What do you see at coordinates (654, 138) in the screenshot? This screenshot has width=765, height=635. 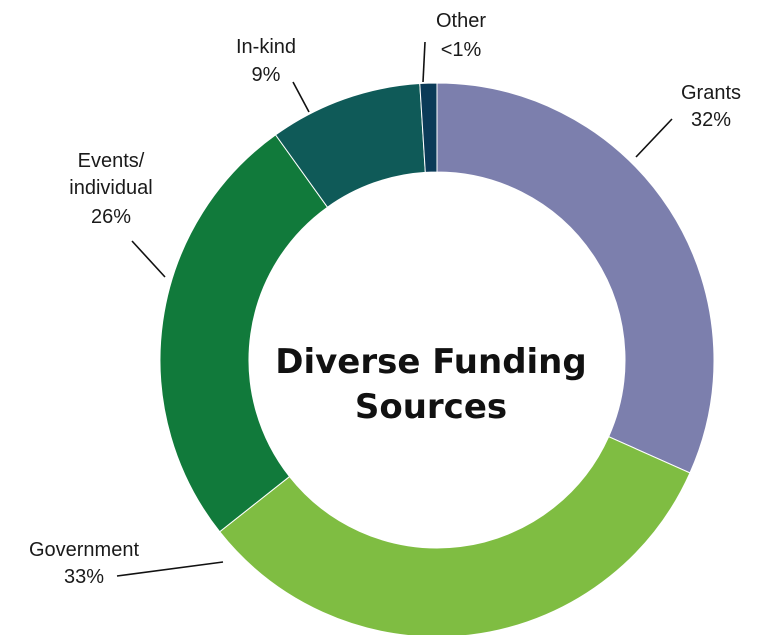 I see `leader-line-grants` at bounding box center [654, 138].